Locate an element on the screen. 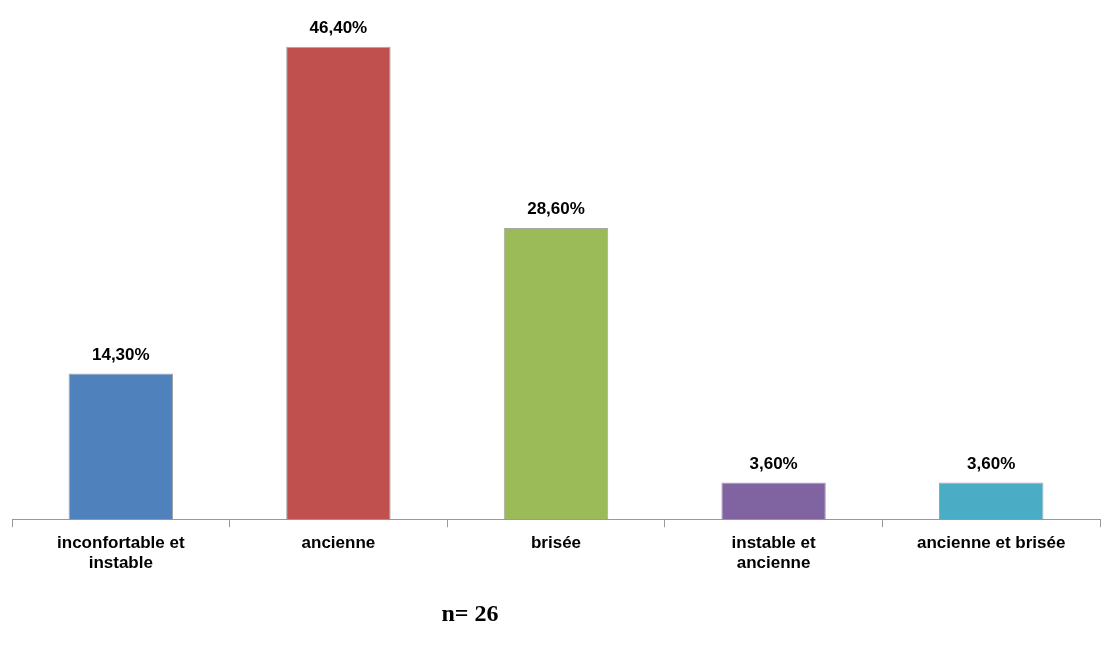 This screenshot has width=1114, height=663. x-tick-label: inconfortable et instable is located at coordinates (121, 553).